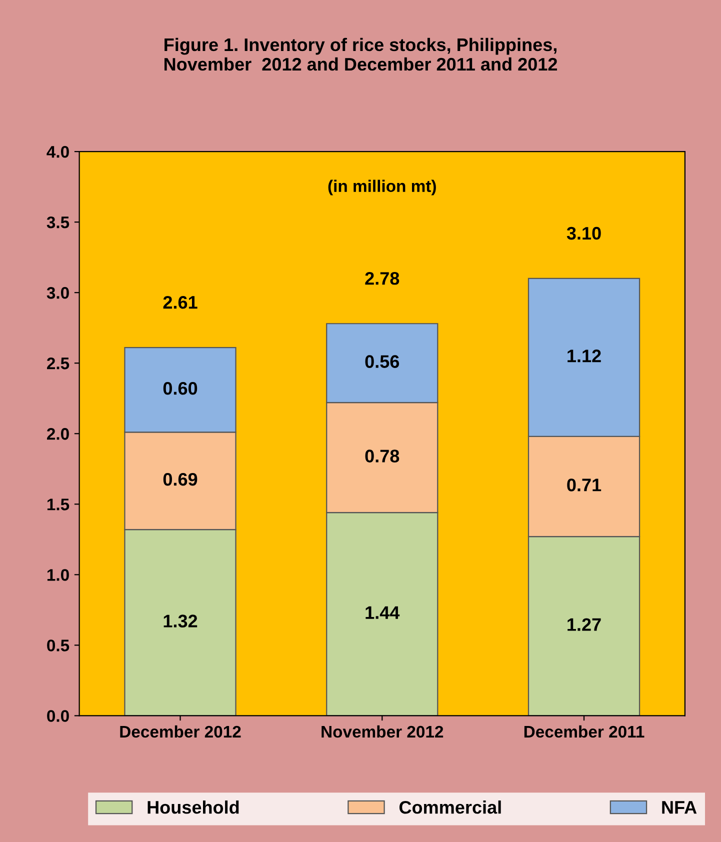 The image size is (721, 842). What do you see at coordinates (382, 456) in the screenshot?
I see `data-label: 0.78` at bounding box center [382, 456].